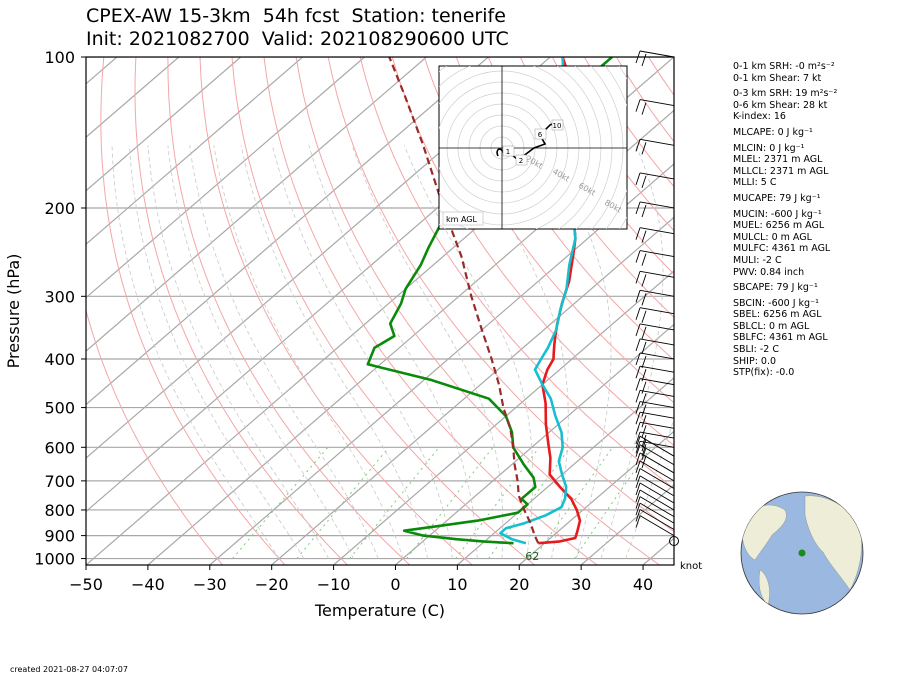 This screenshot has height=675, width=906. Describe the element at coordinates (779, 226) in the screenshot. I see `param-line: MUEL: 6256 m AGL` at that location.